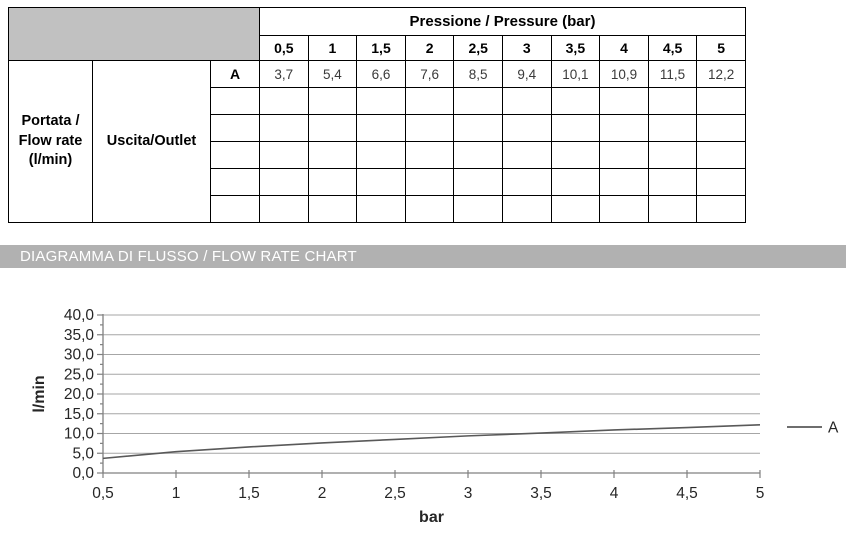  I want to click on value-cell-r1-c1, so click(332, 101).